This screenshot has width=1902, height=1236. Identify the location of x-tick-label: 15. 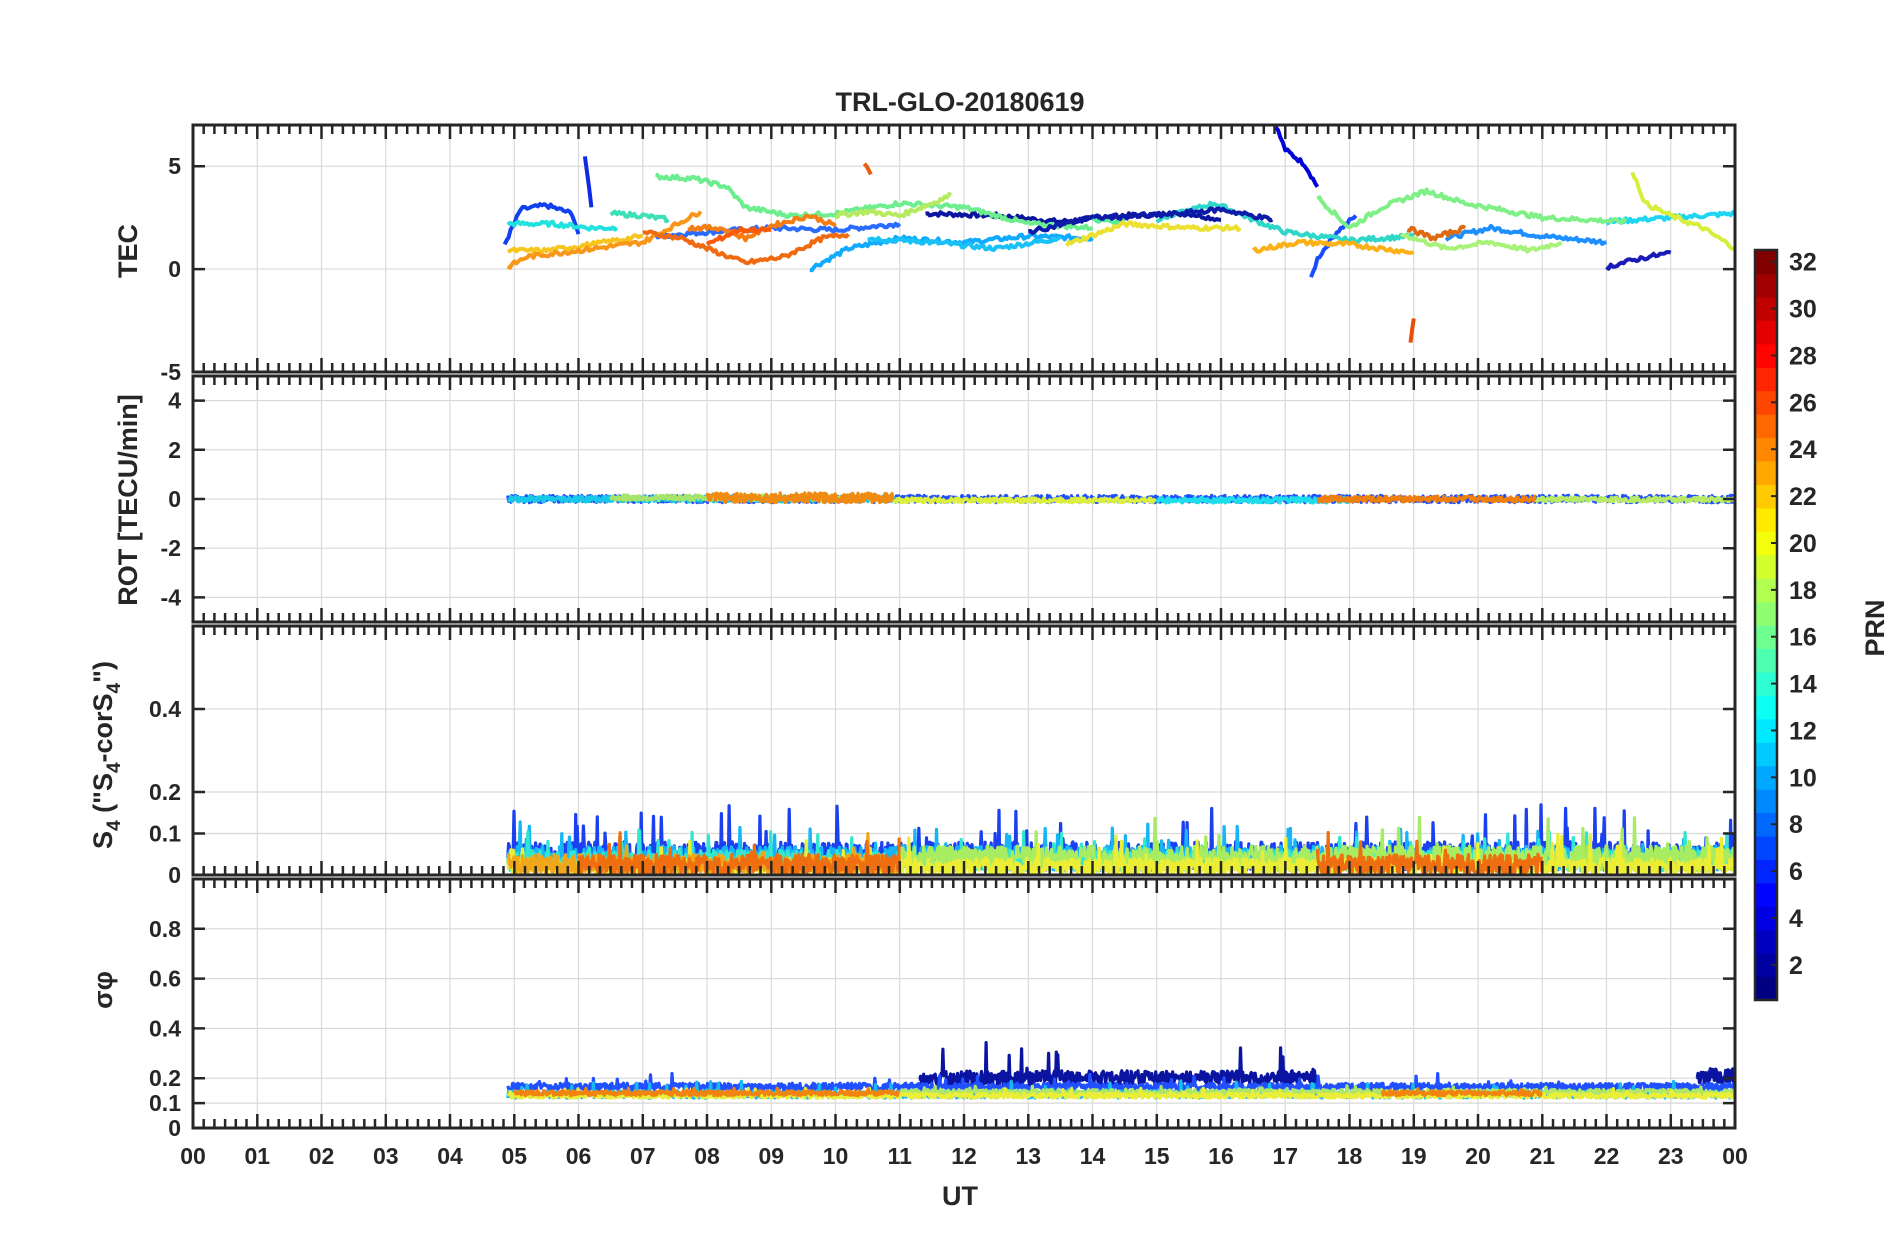
(1157, 1156).